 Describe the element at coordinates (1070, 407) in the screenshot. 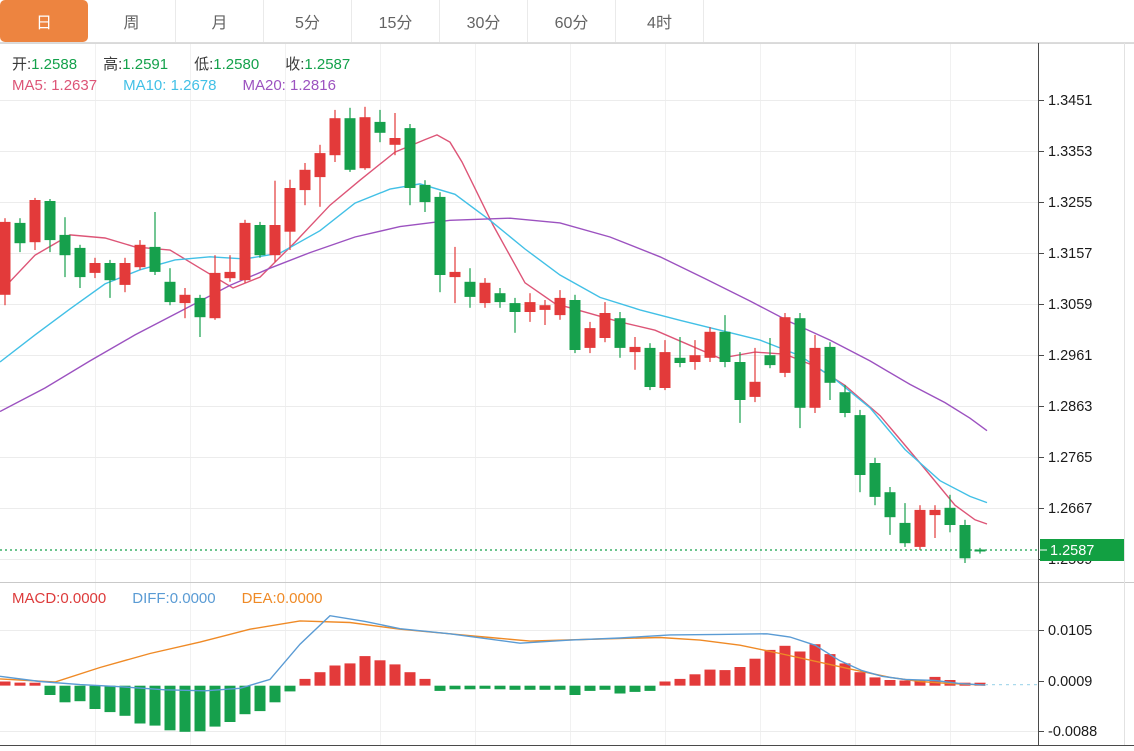

I see `svg-text: 1.2863` at that location.